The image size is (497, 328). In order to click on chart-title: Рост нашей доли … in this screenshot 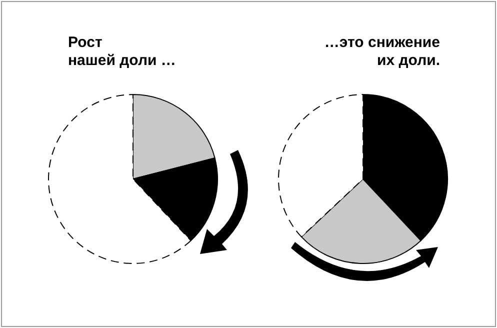, I will do `click(122, 52)`.